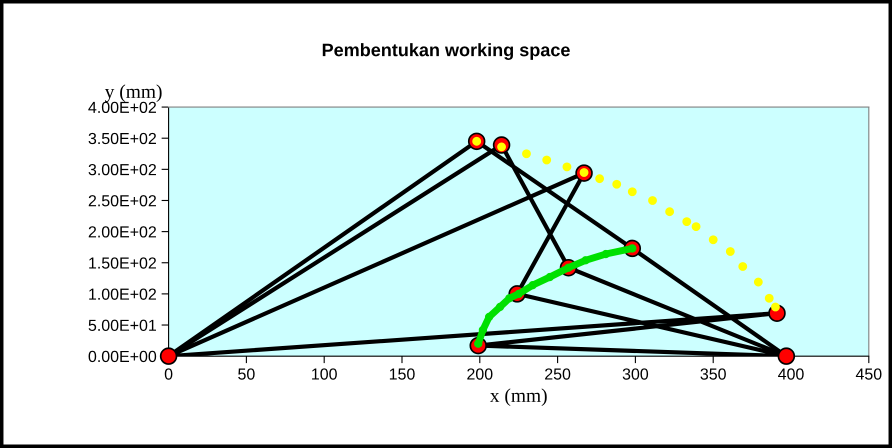  I want to click on y-tick-label: 0.00E+00, so click(122, 356).